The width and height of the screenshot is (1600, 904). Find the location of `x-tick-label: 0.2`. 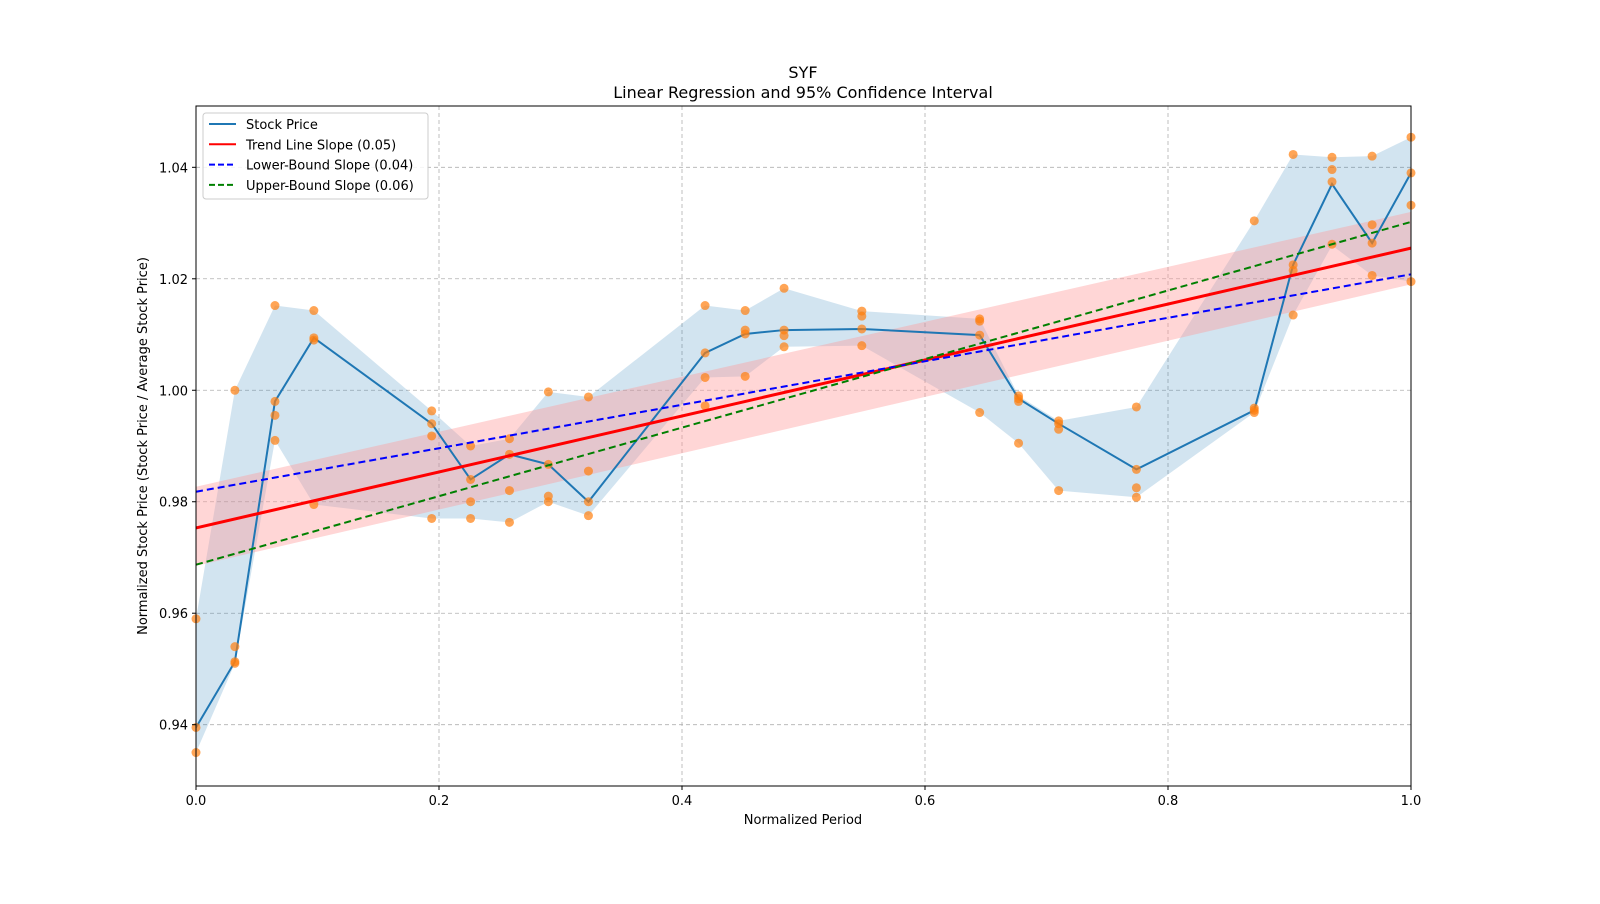

x-tick-label: 0.2 is located at coordinates (439, 801).